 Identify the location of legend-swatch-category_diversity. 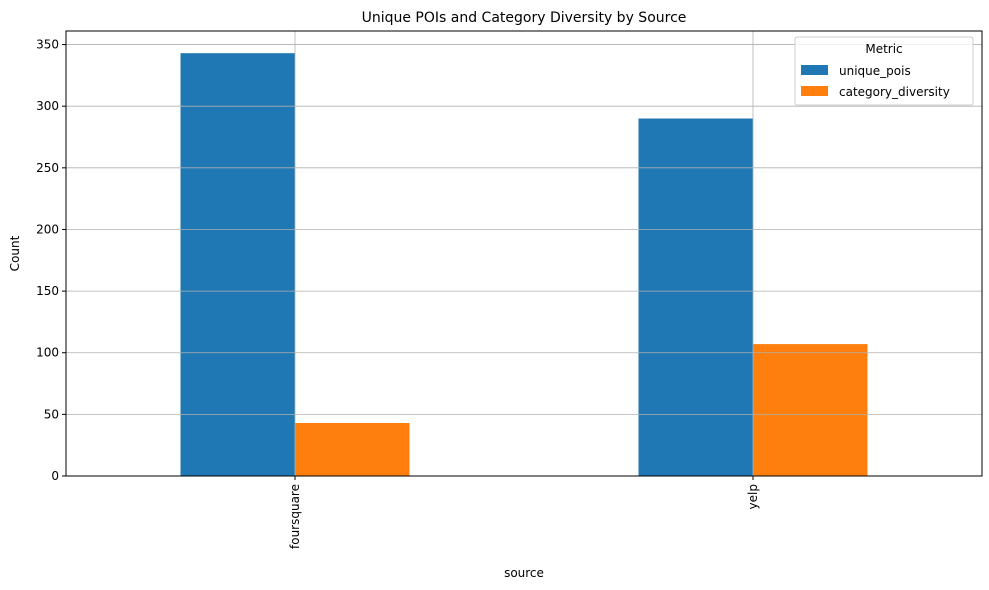
(814, 91).